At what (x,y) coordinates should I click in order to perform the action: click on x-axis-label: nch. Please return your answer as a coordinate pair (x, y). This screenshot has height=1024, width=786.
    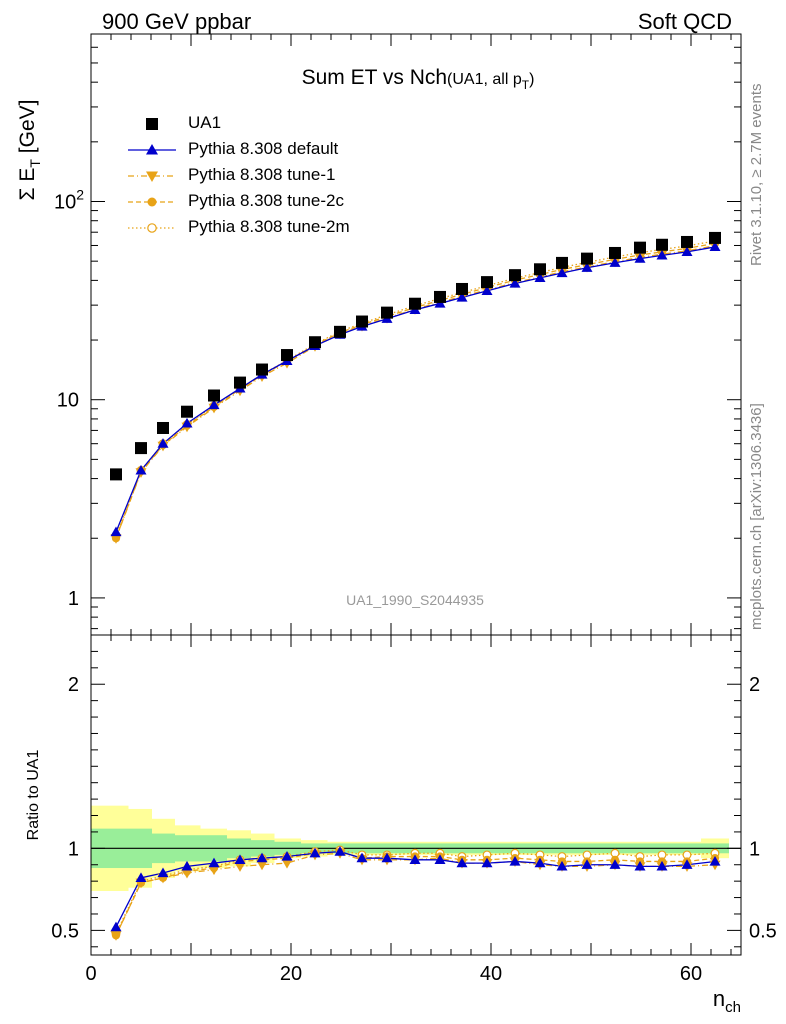
    Looking at the image, I should click on (727, 1001).